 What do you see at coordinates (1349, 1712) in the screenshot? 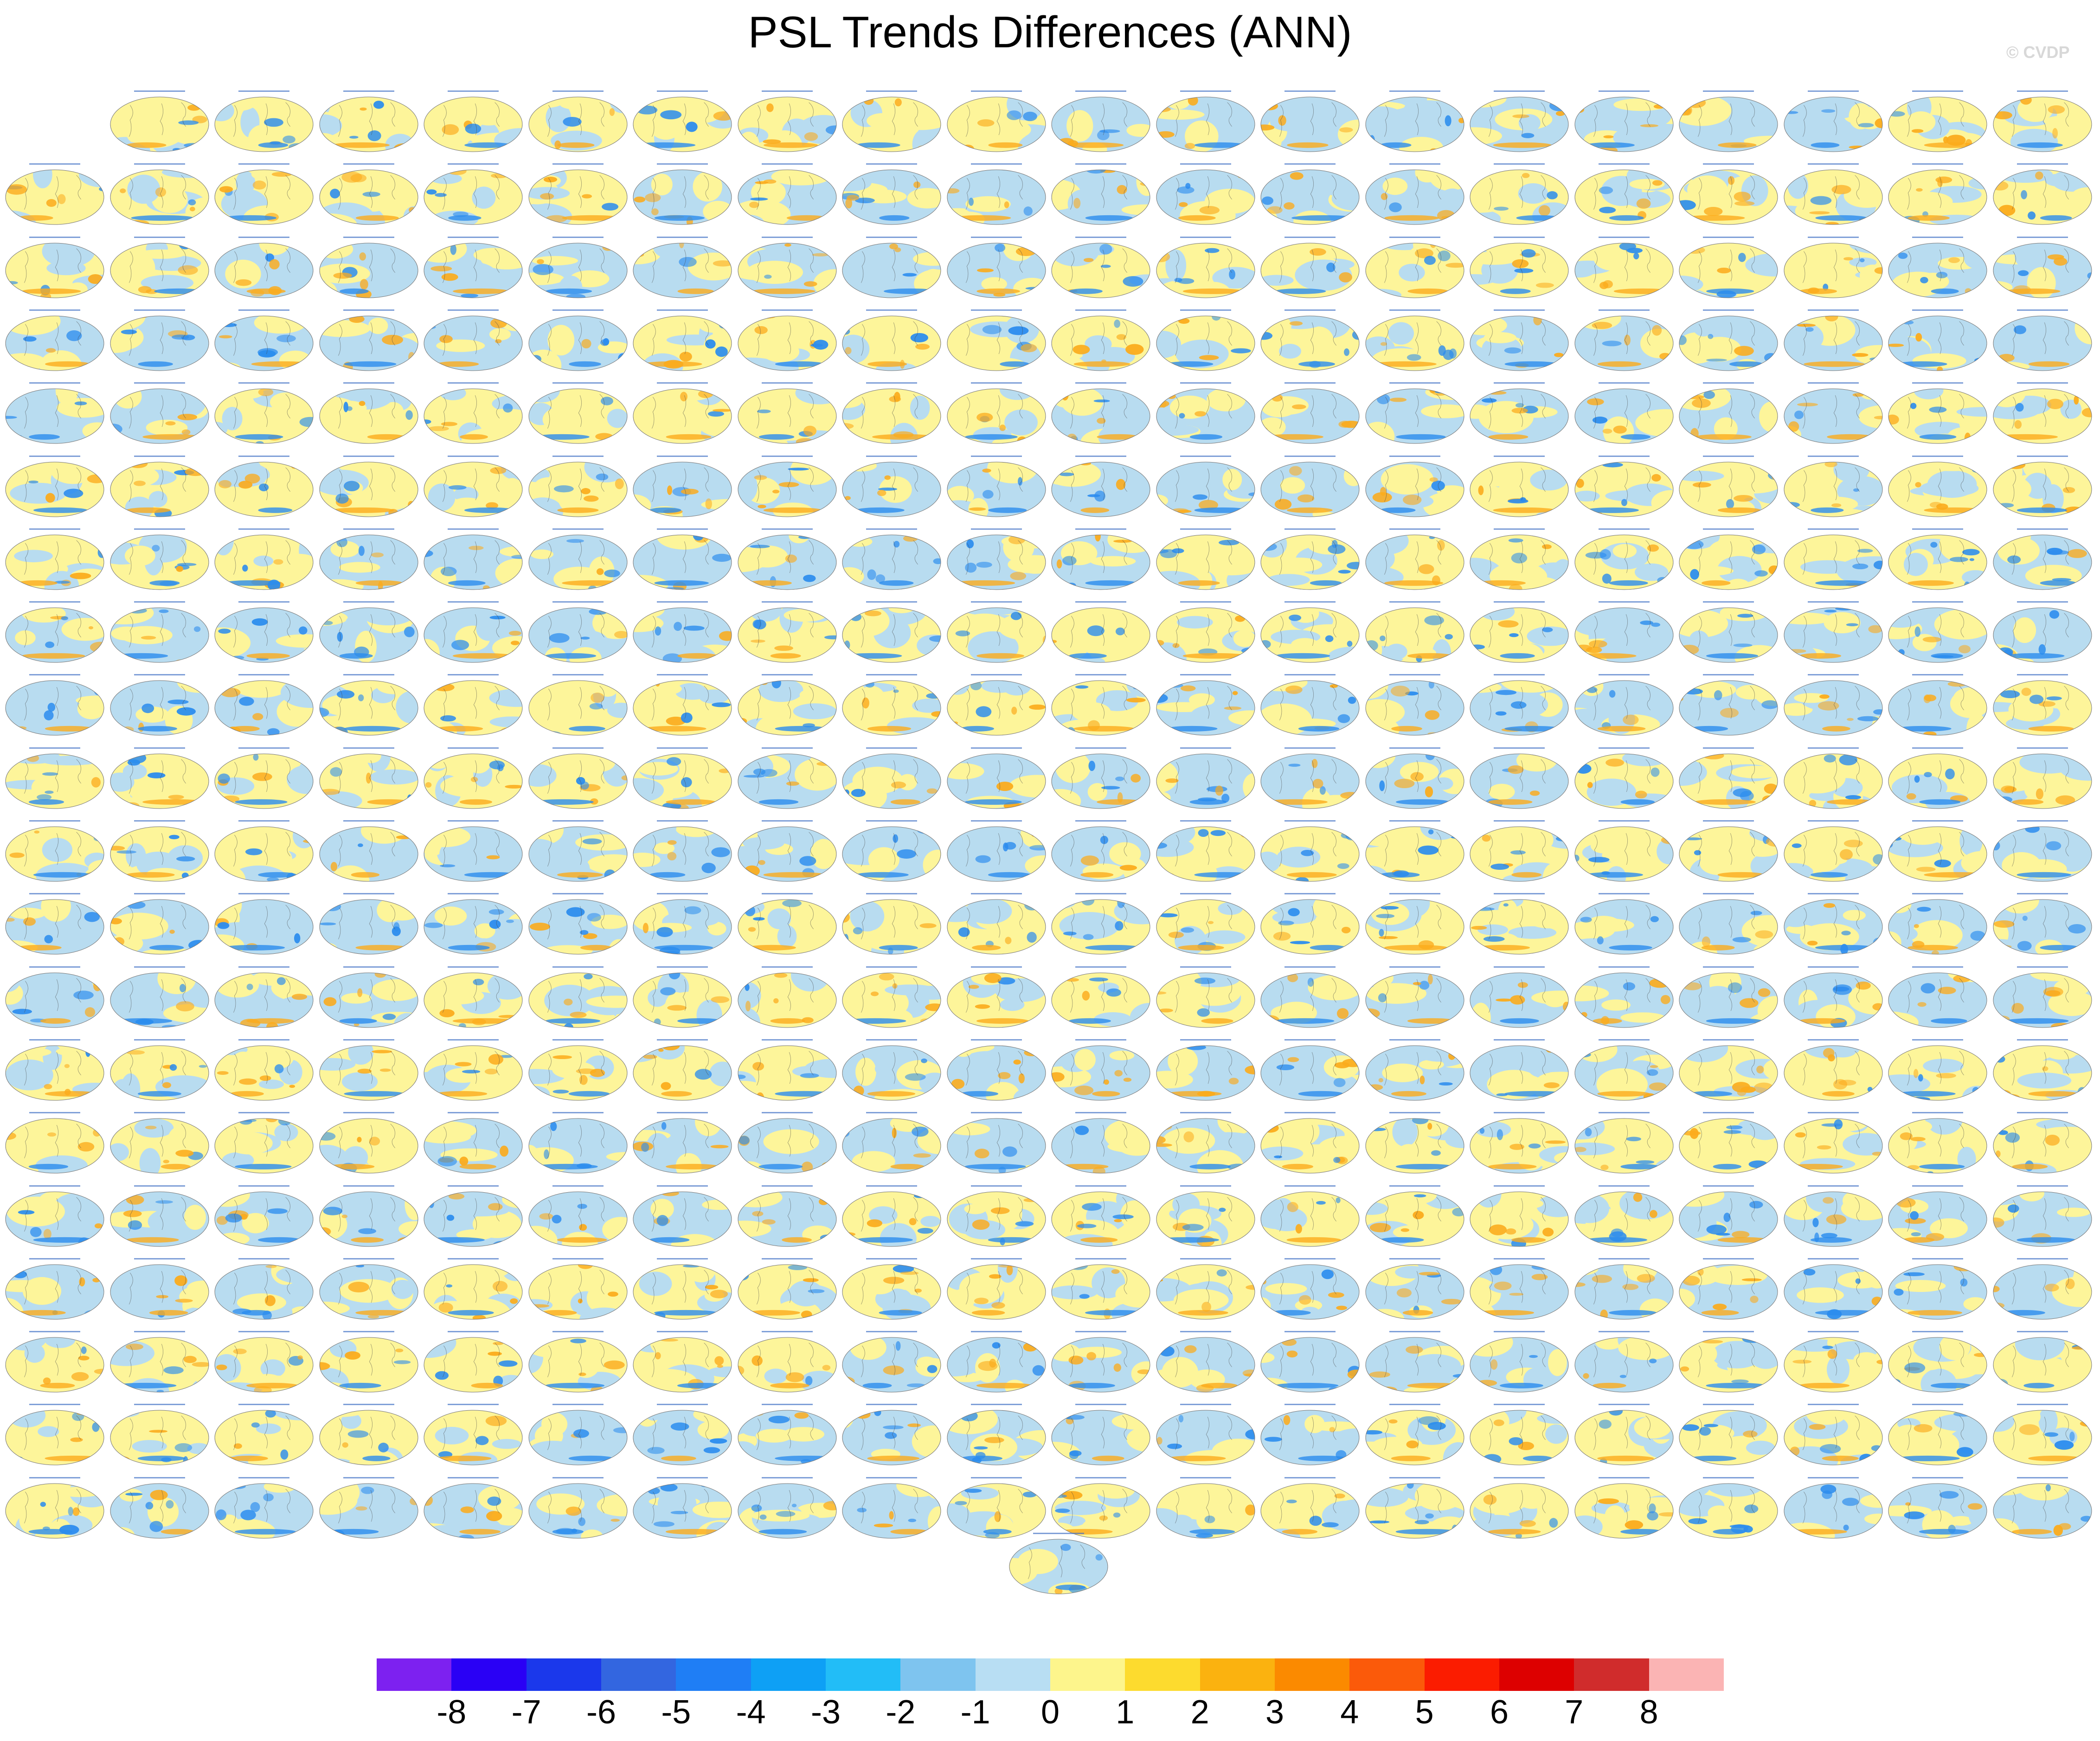
I see `colorbar-tick-label: 4` at bounding box center [1349, 1712].